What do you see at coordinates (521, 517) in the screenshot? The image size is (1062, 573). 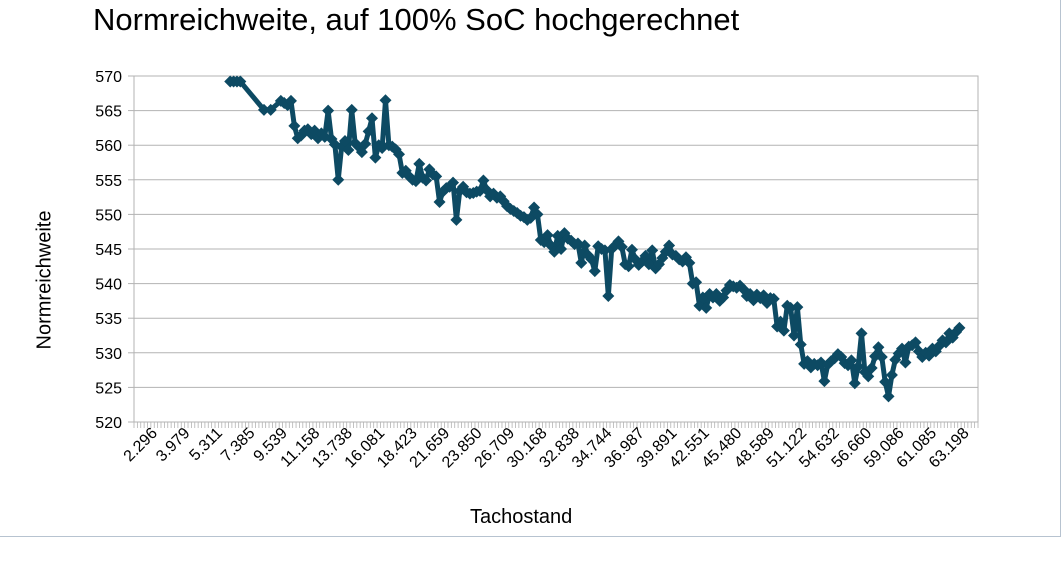 I see `x-axis-label: Tachostand` at bounding box center [521, 517].